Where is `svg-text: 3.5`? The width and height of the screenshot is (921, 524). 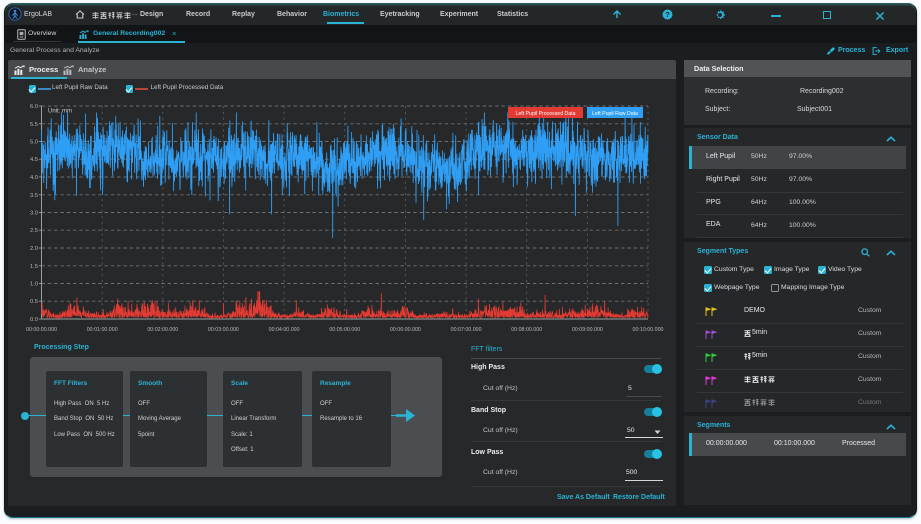
svg-text: 3.5 is located at coordinates (34, 196).